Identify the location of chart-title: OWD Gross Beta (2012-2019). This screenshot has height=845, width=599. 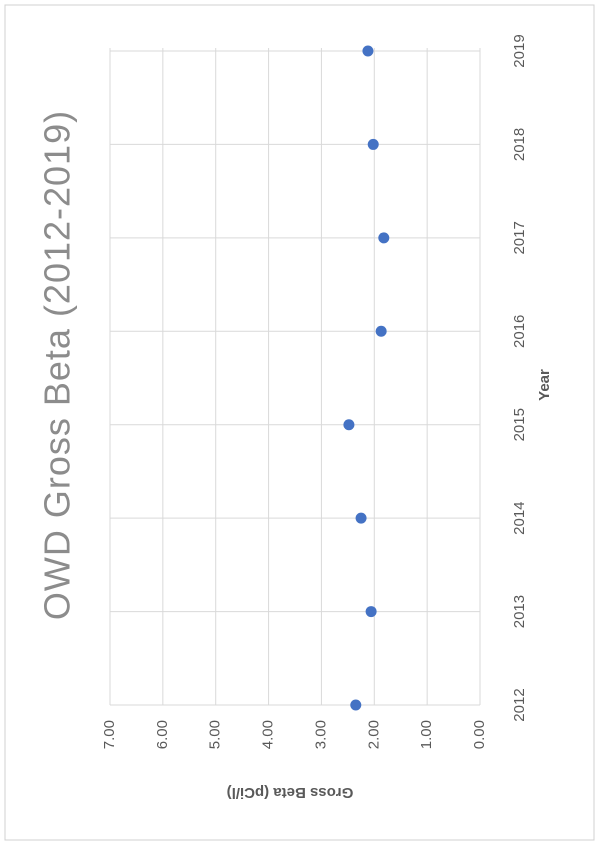
(57, 365).